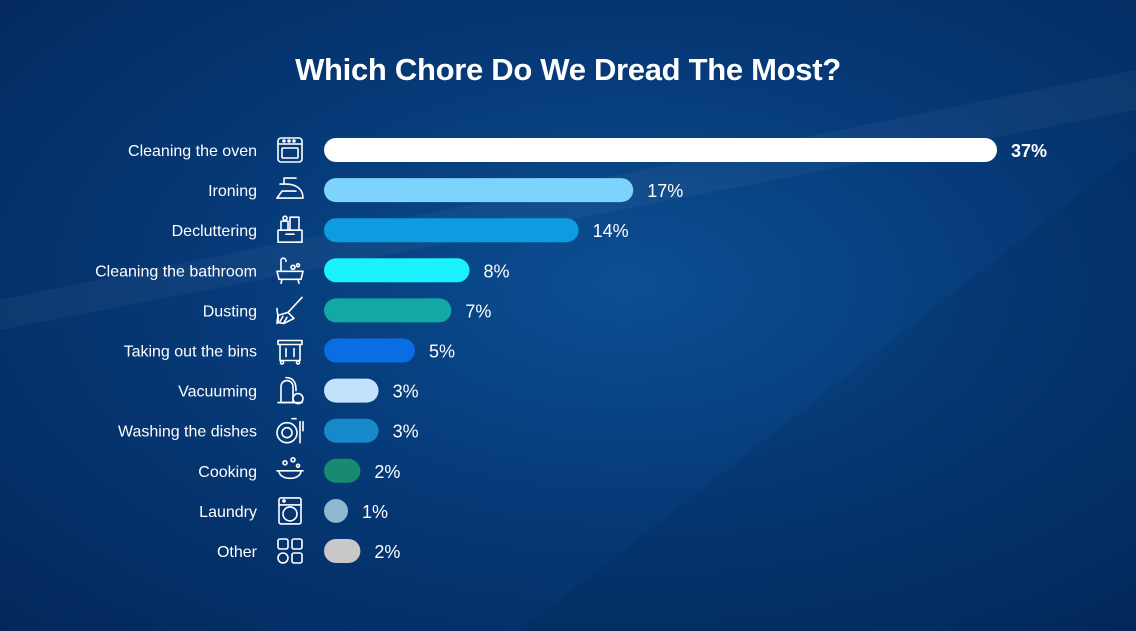  What do you see at coordinates (290, 271) in the screenshot?
I see `bathtub-icon` at bounding box center [290, 271].